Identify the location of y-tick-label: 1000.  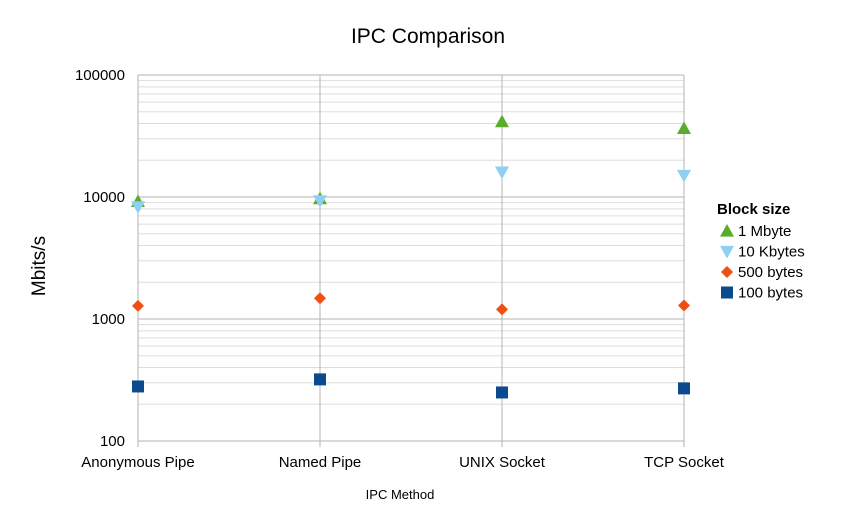
(108, 319).